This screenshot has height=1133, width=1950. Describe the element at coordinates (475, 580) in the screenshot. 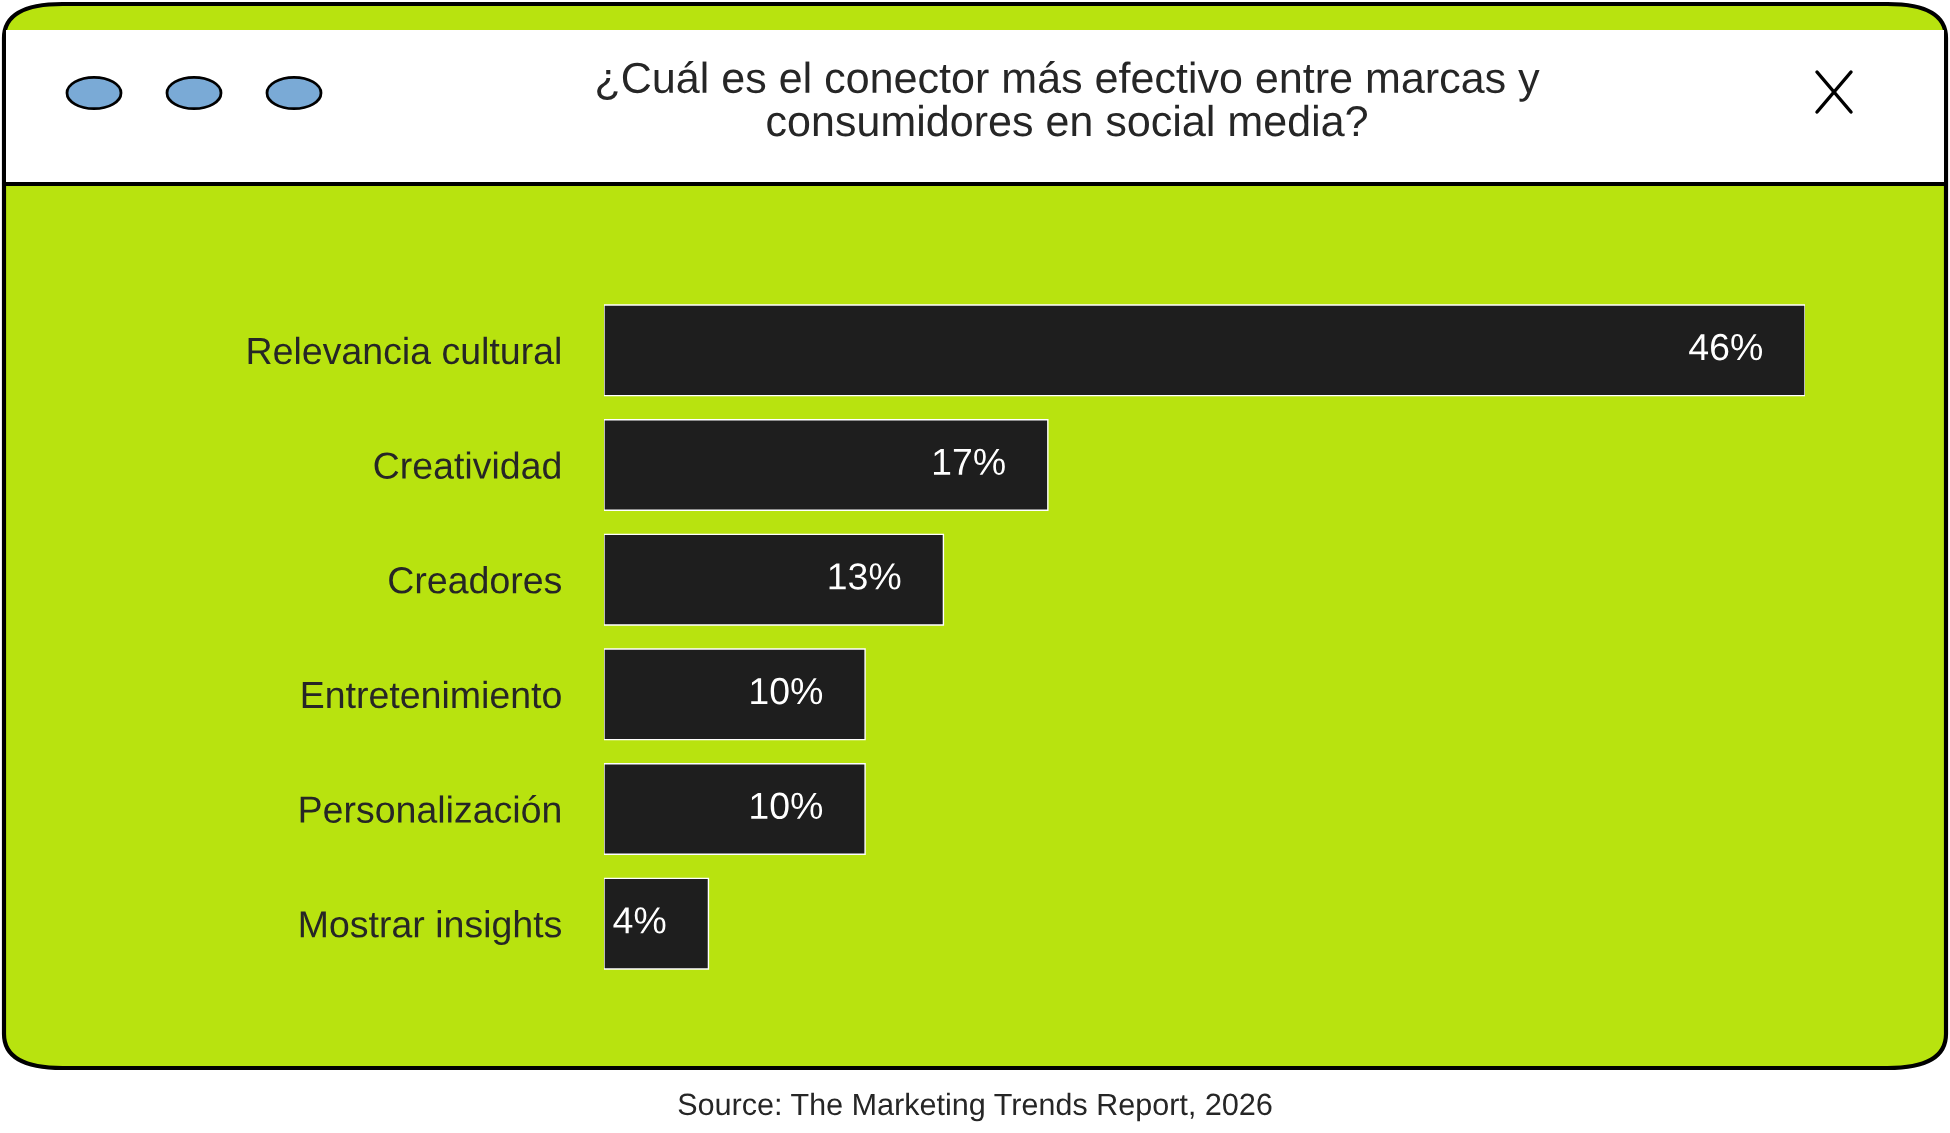

I see `y-tick-label: Creadores` at that location.